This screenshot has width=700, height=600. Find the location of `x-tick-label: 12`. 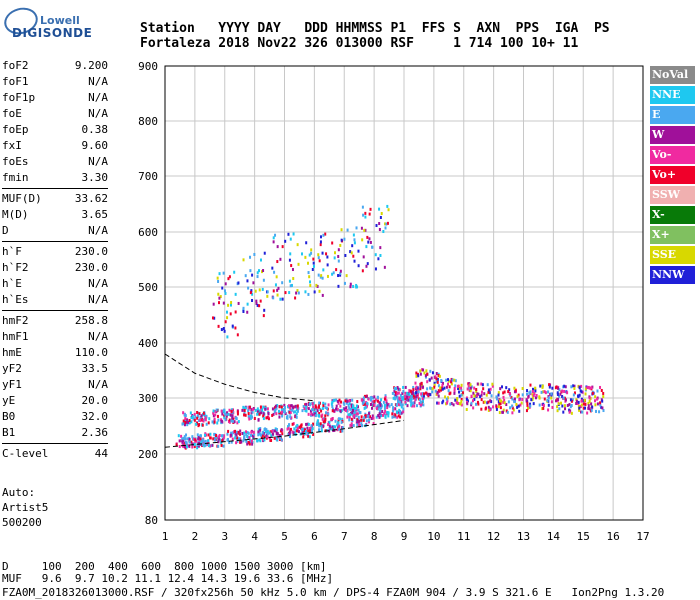

x-tick-label: 12 is located at coordinates (493, 536).